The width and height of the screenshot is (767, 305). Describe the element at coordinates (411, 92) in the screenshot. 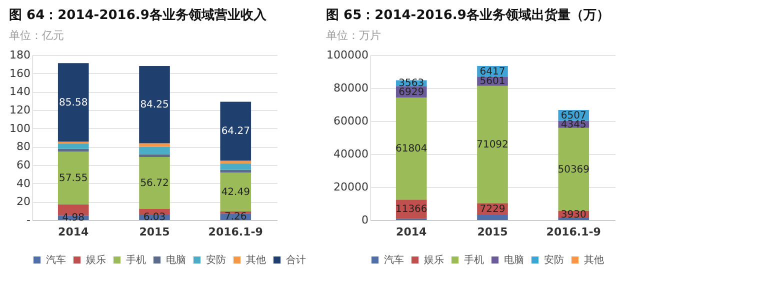

I see `data-label: 6929` at that location.